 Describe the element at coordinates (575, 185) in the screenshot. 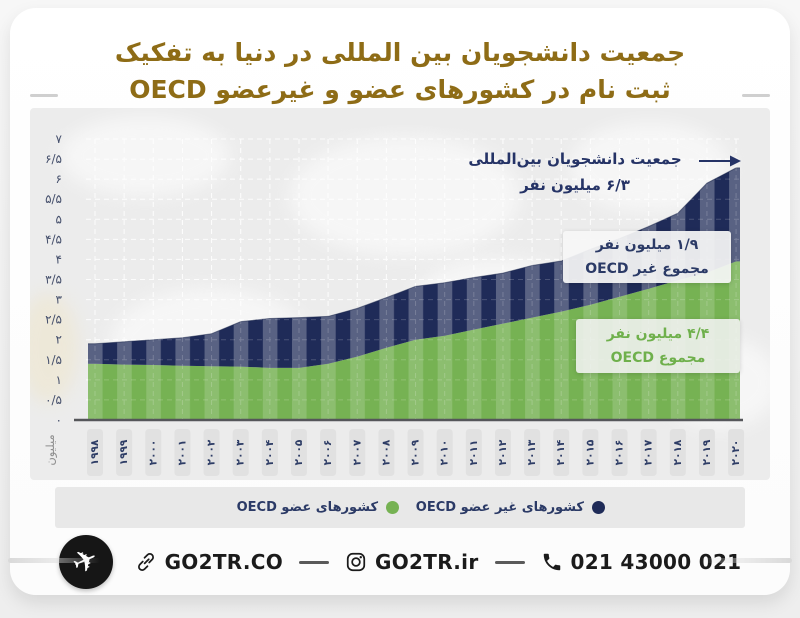

I see `total-annotation-line2: ۶/۳ میلیون نفر` at that location.